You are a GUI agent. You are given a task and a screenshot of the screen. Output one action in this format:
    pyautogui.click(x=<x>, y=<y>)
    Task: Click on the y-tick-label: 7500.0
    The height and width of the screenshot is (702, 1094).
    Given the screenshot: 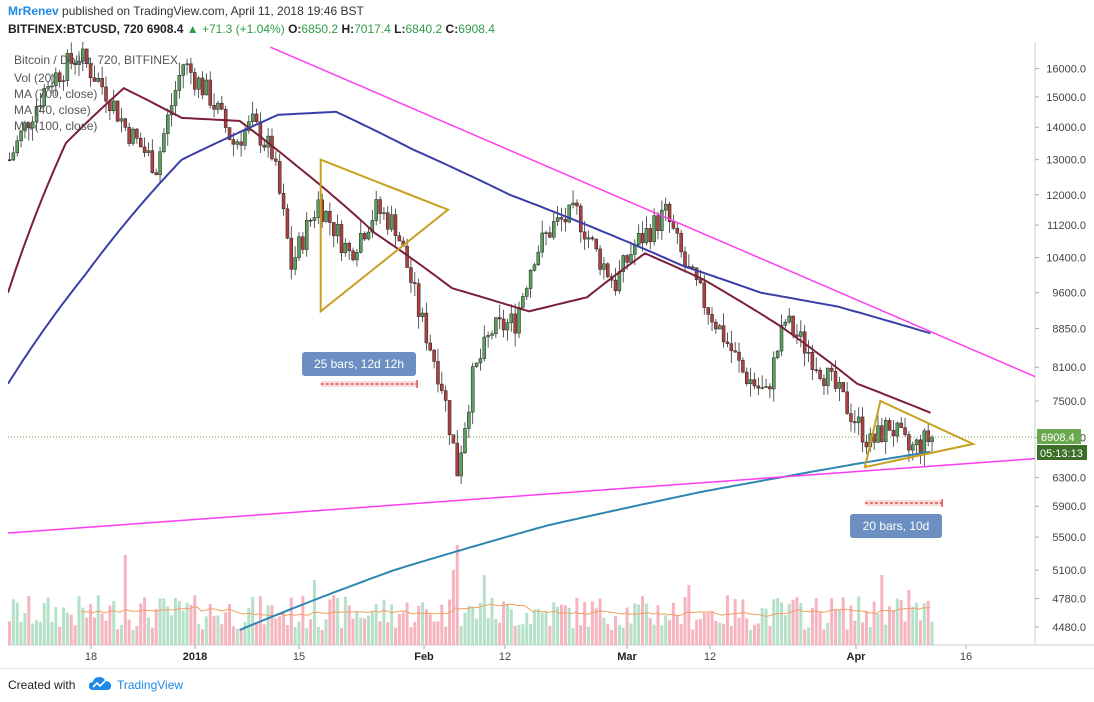 What is the action you would take?
    pyautogui.click(x=1069, y=402)
    